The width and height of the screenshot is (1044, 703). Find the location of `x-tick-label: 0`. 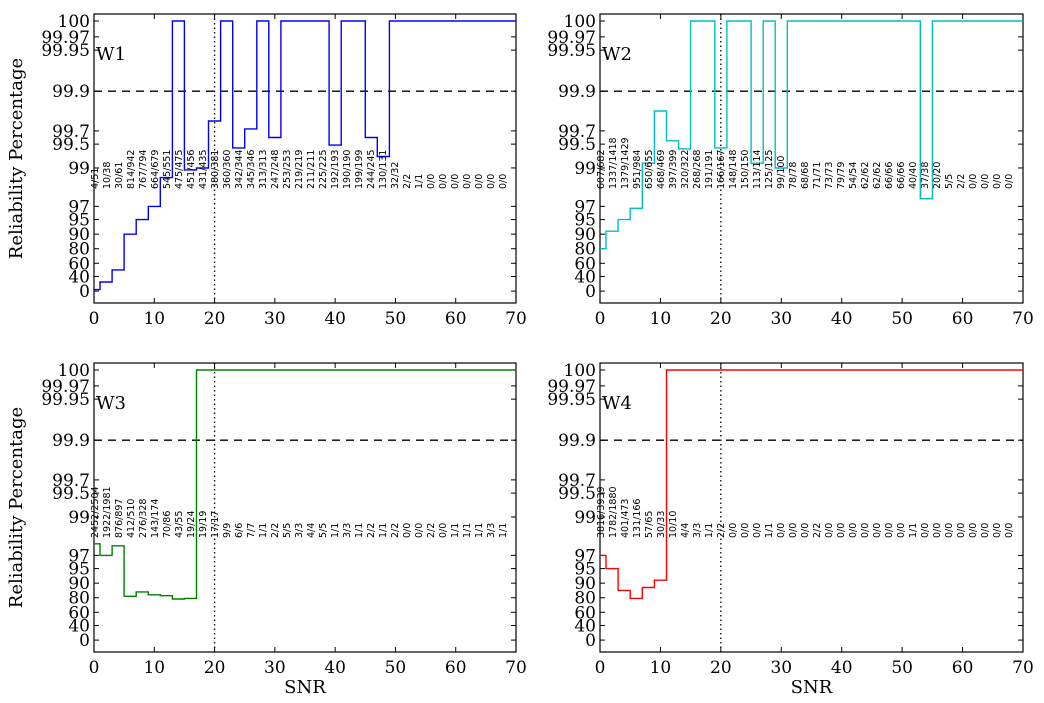

x-tick-label: 0 is located at coordinates (600, 668).